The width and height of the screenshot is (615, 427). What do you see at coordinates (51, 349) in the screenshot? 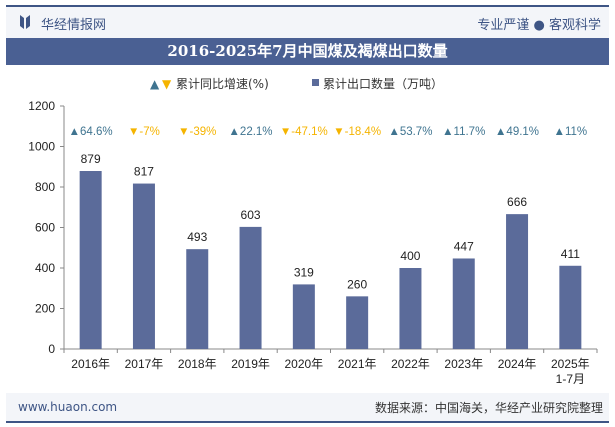
I see `y-tick-label: 0` at bounding box center [51, 349].